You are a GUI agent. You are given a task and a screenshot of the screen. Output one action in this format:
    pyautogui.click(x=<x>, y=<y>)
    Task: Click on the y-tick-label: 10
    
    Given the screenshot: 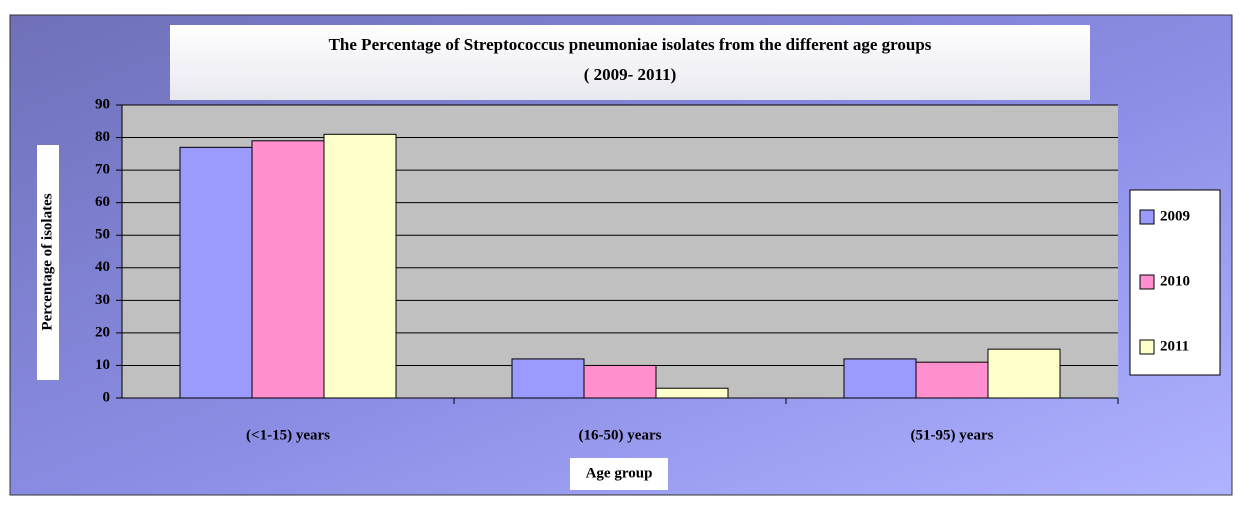 What is the action you would take?
    pyautogui.click(x=102, y=365)
    